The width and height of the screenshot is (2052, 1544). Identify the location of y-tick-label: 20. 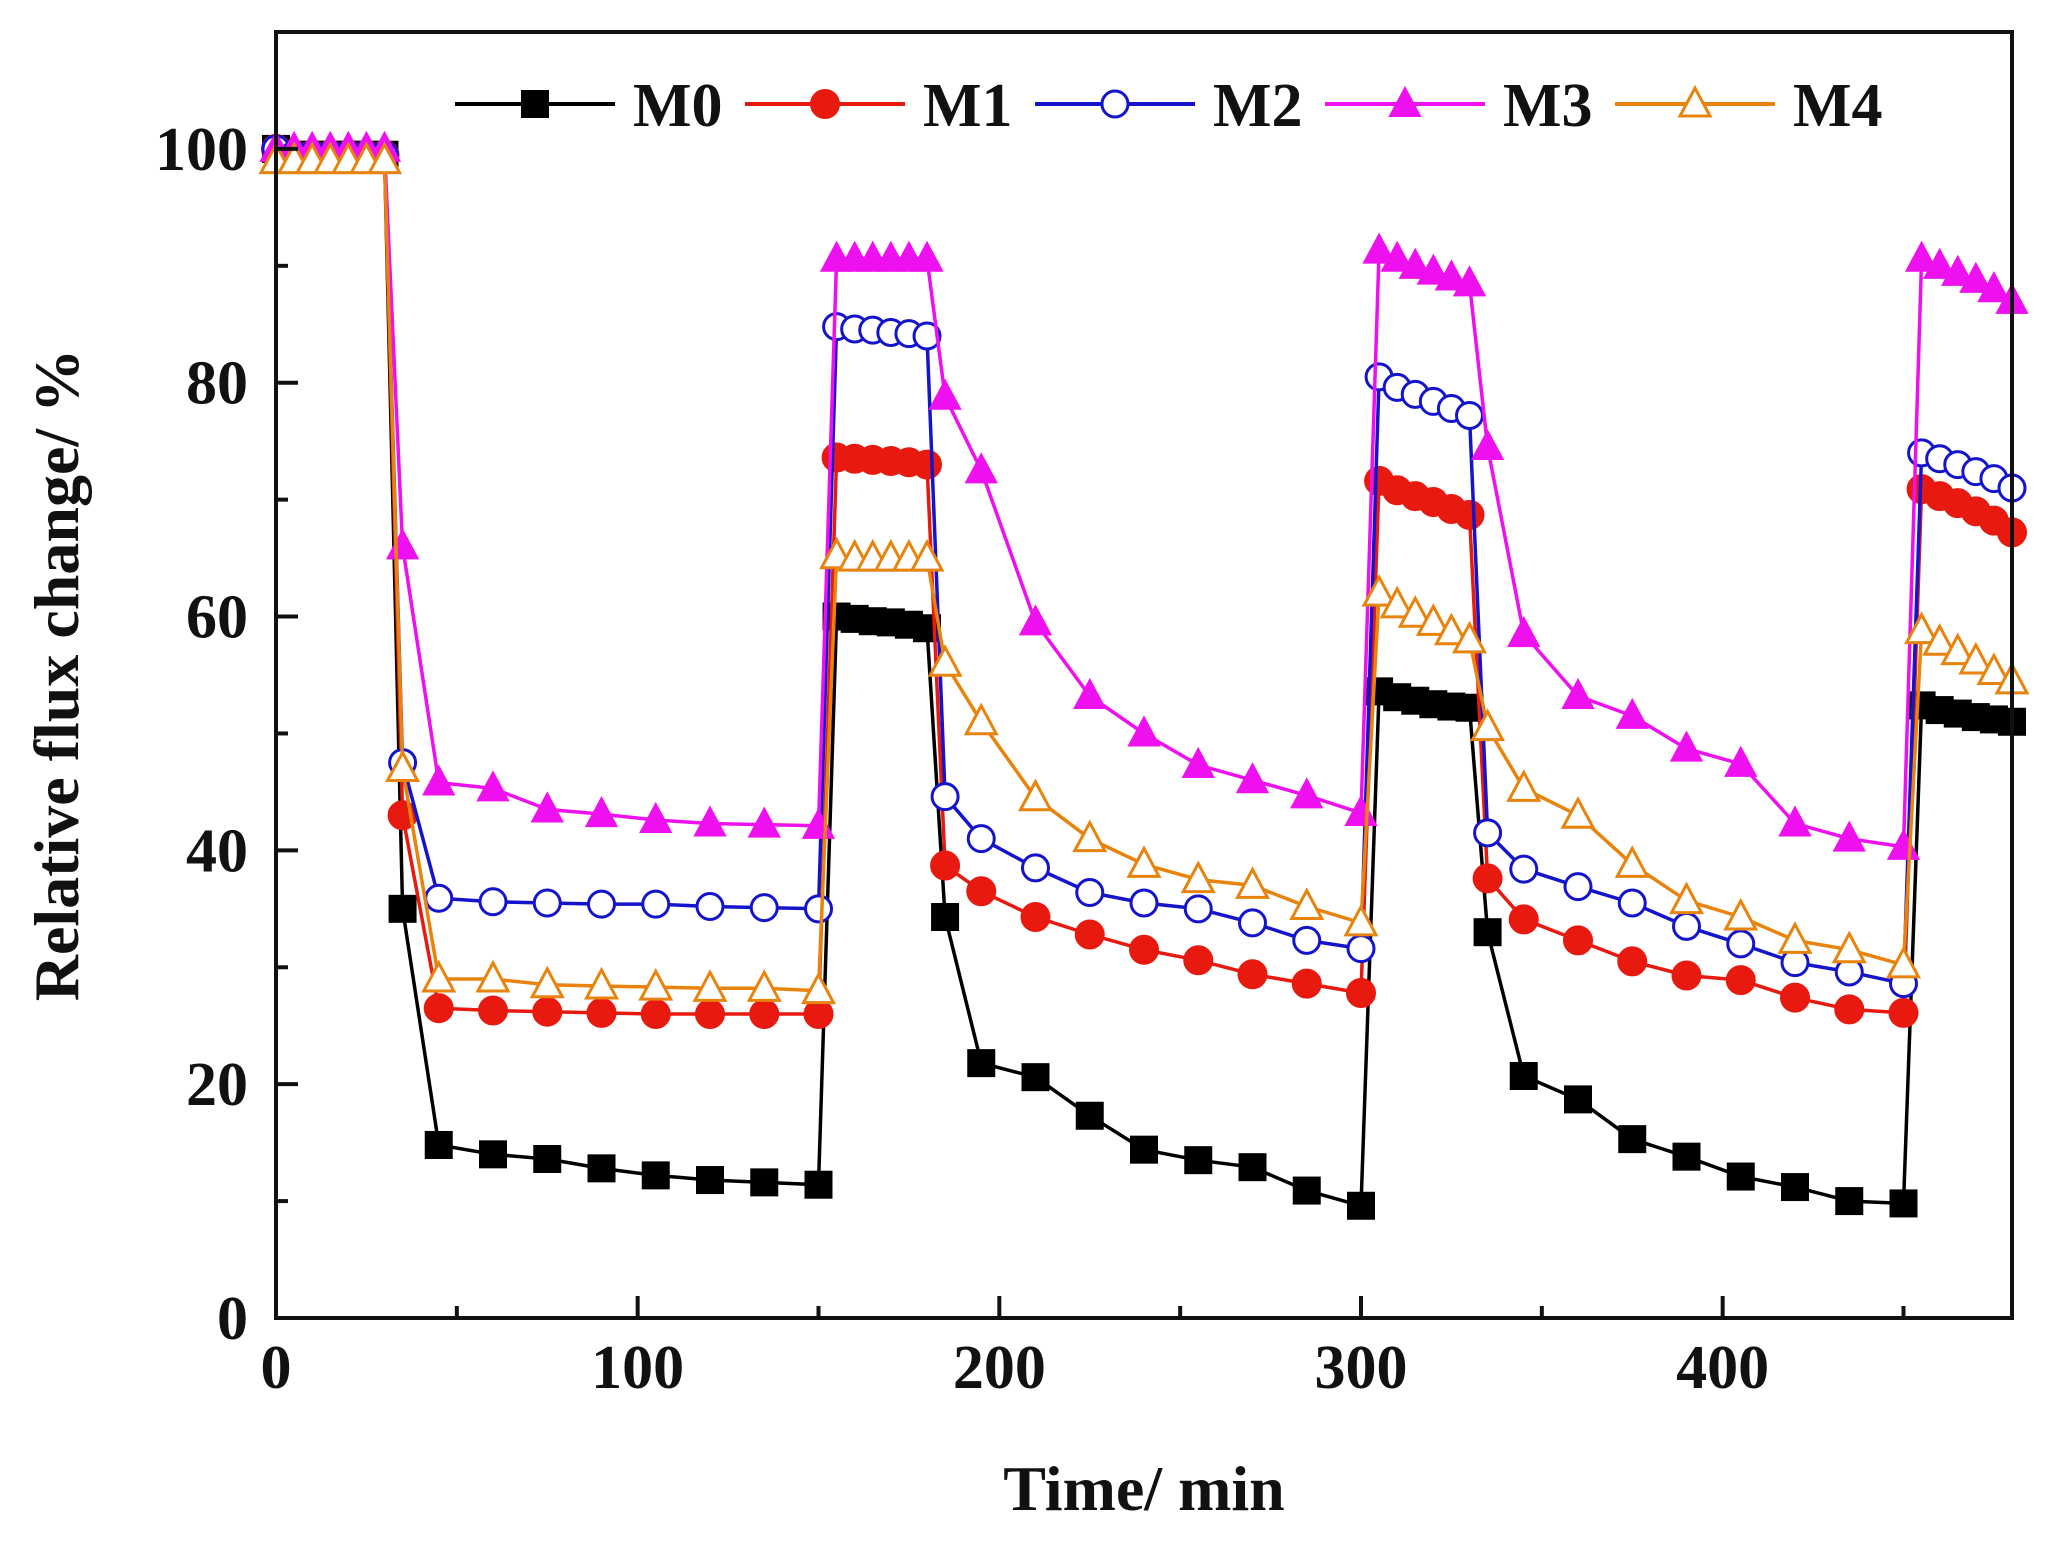
(217, 1085).